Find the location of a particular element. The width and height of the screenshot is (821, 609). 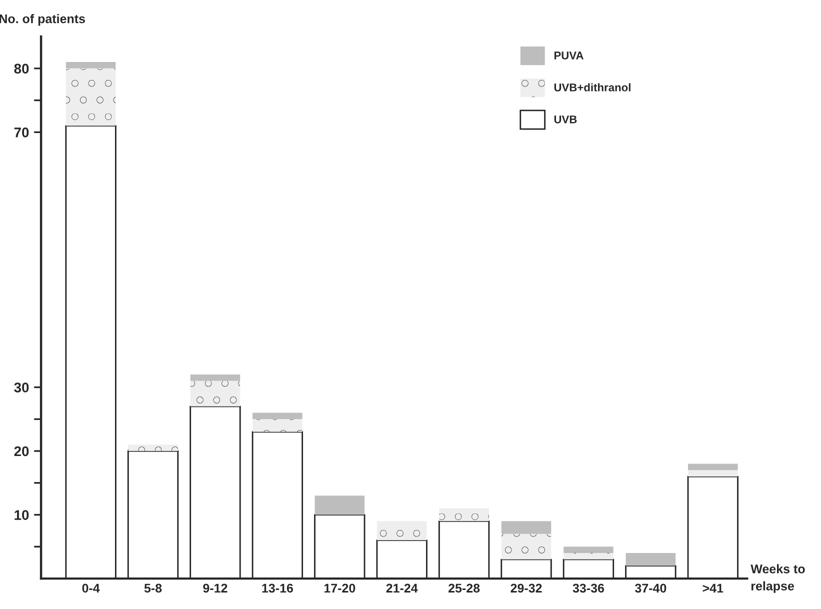

y-tick-label: 30 is located at coordinates (21, 387).